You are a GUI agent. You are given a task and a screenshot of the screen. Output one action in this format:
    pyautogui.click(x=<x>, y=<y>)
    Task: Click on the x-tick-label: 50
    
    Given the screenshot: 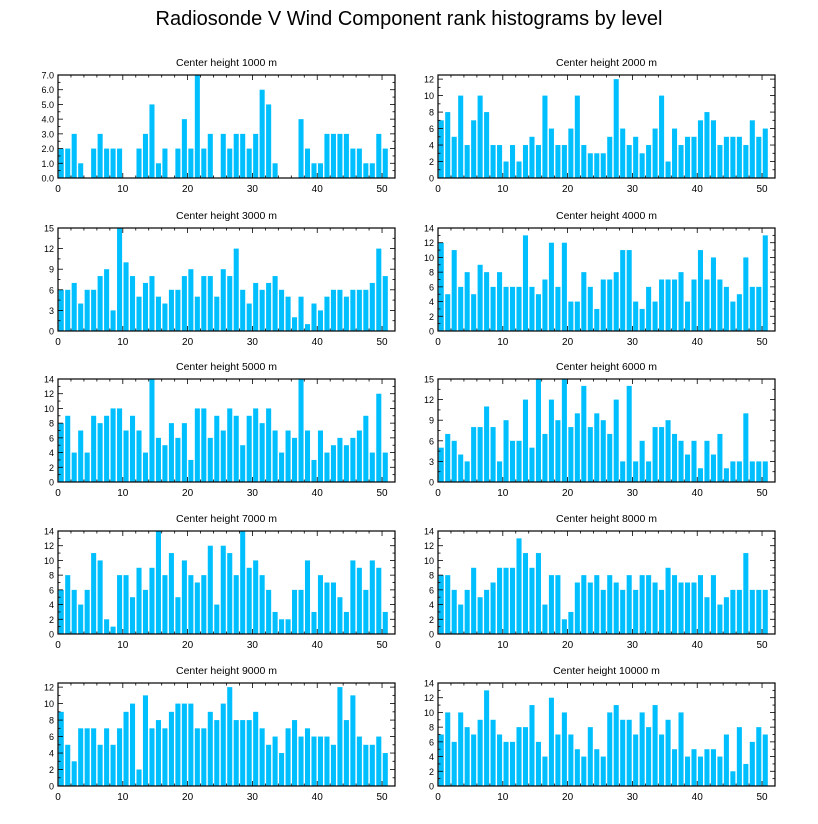 What is the action you would take?
    pyautogui.click(x=762, y=189)
    